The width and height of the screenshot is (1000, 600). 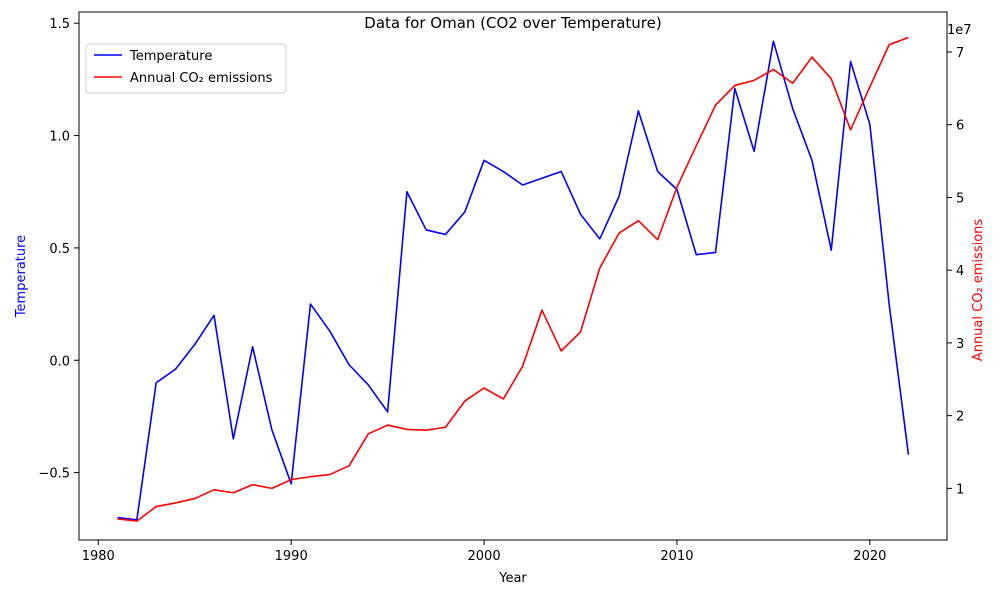 What do you see at coordinates (978, 290) in the screenshot?
I see `right-y-axis-label: Annual CO₂ emissions` at bounding box center [978, 290].